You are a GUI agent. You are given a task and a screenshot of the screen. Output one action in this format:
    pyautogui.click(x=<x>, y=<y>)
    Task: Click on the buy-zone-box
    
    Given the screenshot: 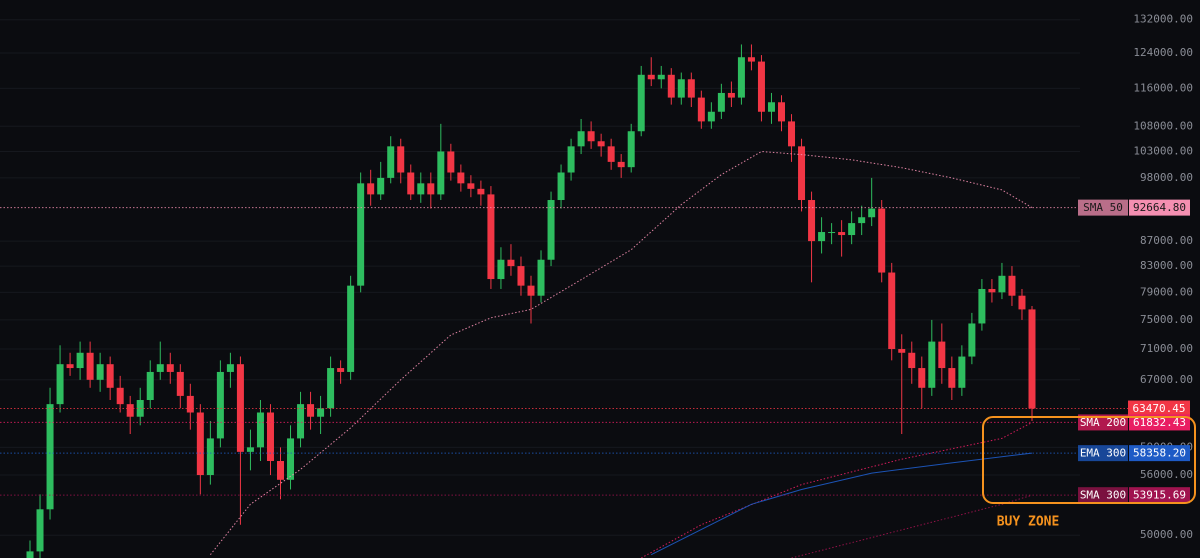 What is the action you would take?
    pyautogui.click(x=1089, y=460)
    